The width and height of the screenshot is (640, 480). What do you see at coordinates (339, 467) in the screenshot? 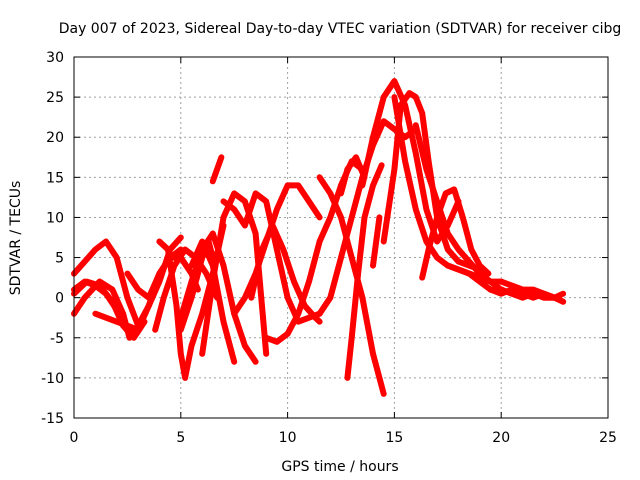
I see `x-axis-label: GPS time / hours` at bounding box center [339, 467].